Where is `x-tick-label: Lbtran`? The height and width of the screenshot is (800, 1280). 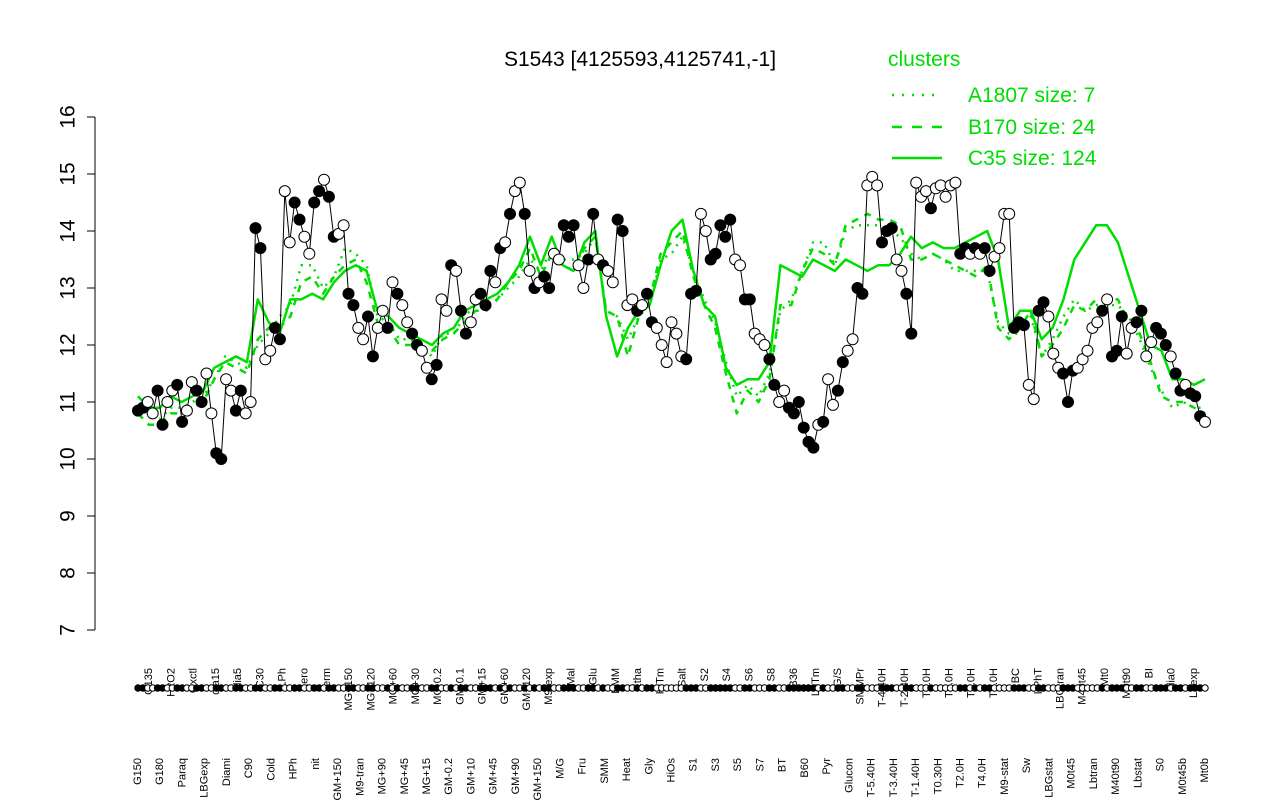 x-tick-label: Lbtran is located at coordinates (1094, 773).